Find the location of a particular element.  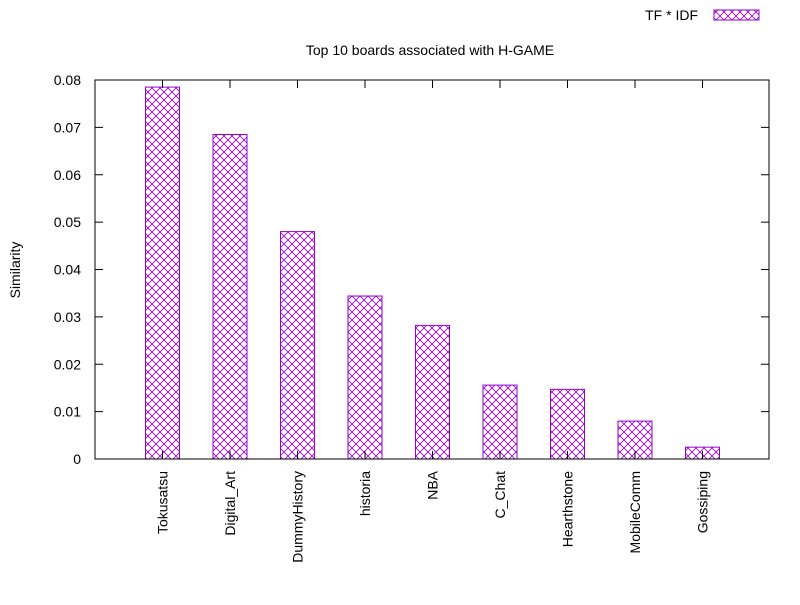

chart-title: Top 10 boards associated with H-GAME is located at coordinates (430, 50).